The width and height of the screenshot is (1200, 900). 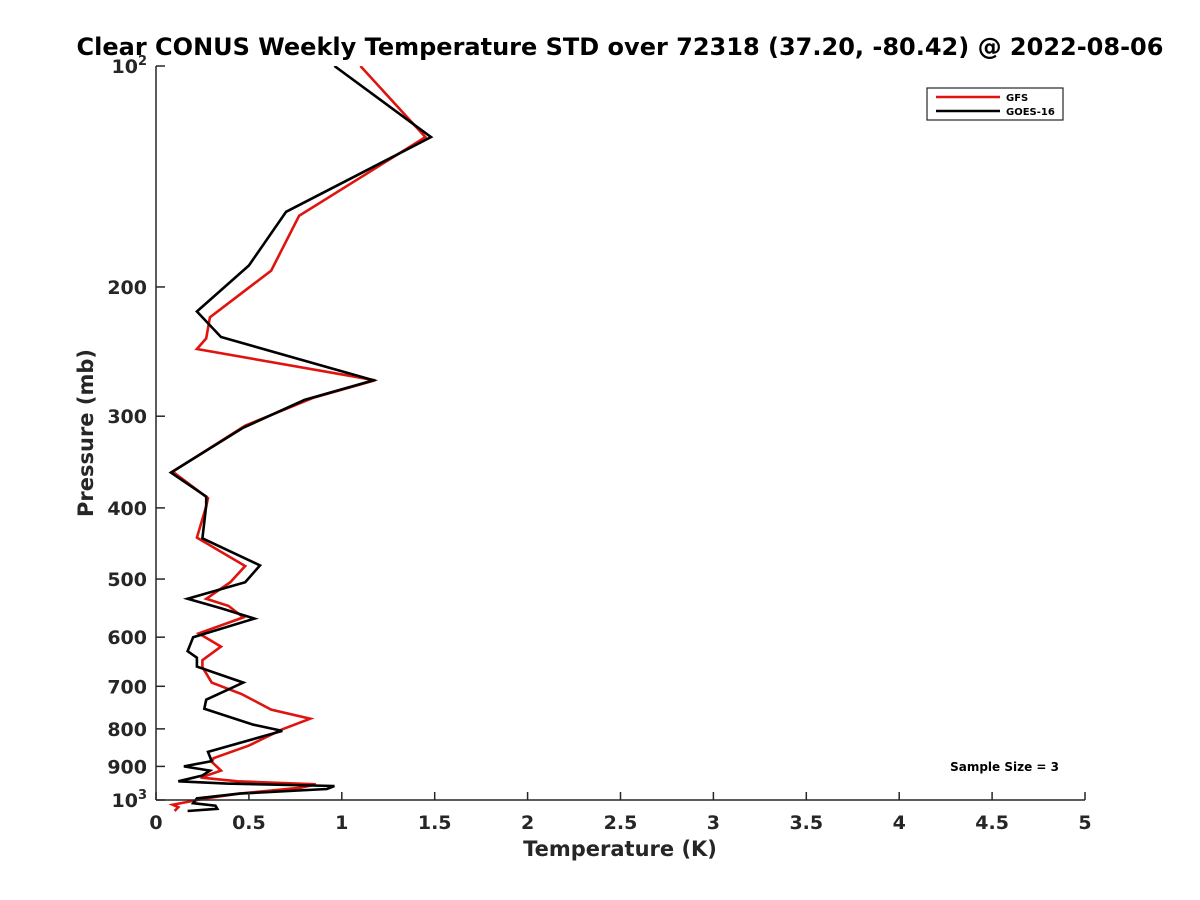 What do you see at coordinates (127, 730) in the screenshot?
I see `y-tick-label: 800` at bounding box center [127, 730].